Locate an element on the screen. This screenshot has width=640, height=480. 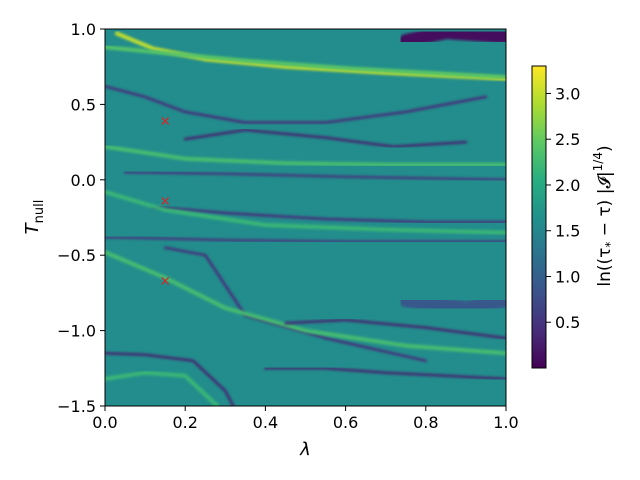
y-tick-label: −1.5 is located at coordinates (76, 406).